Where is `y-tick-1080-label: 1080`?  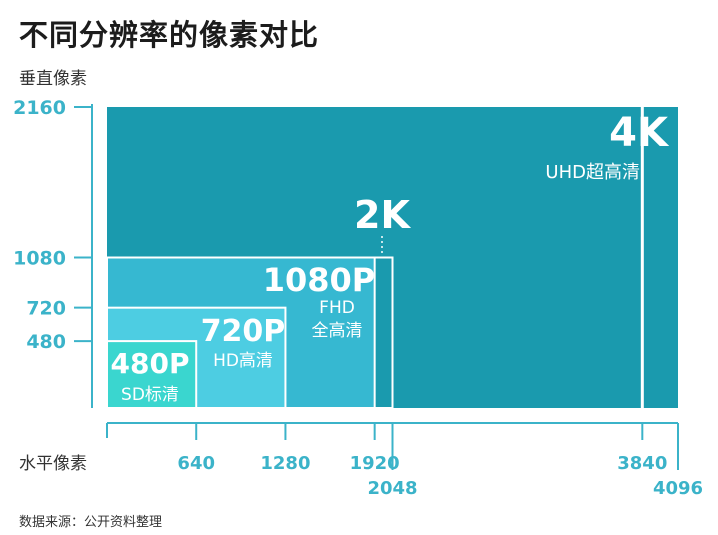 y-tick-1080-label: 1080 is located at coordinates (39, 259).